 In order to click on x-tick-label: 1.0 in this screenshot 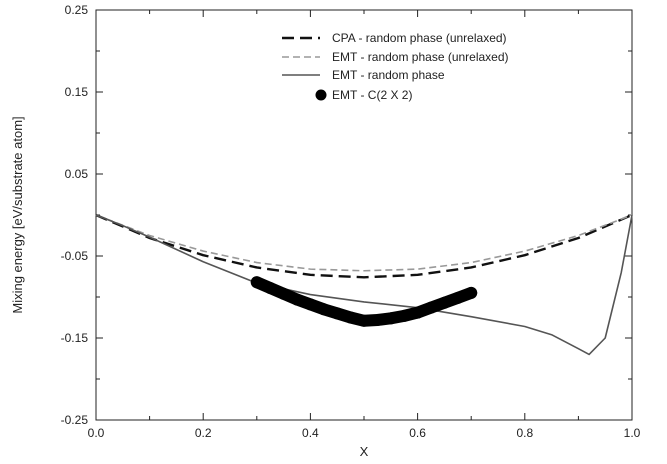, I will do `click(632, 433)`.